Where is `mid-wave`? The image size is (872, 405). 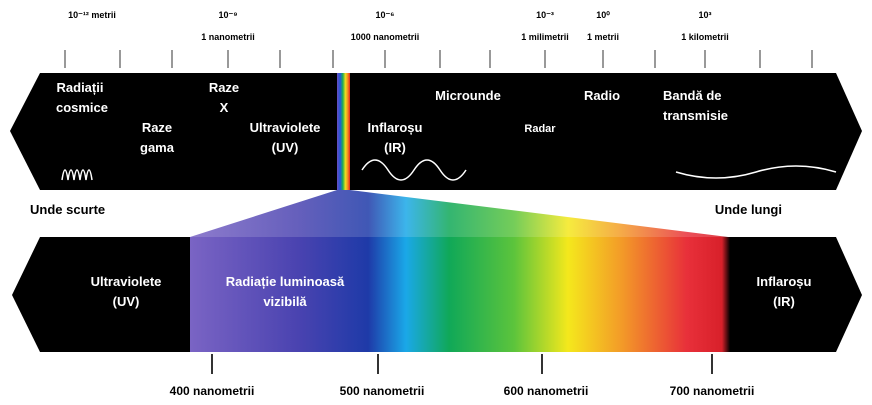
mid-wave is located at coordinates (414, 170).